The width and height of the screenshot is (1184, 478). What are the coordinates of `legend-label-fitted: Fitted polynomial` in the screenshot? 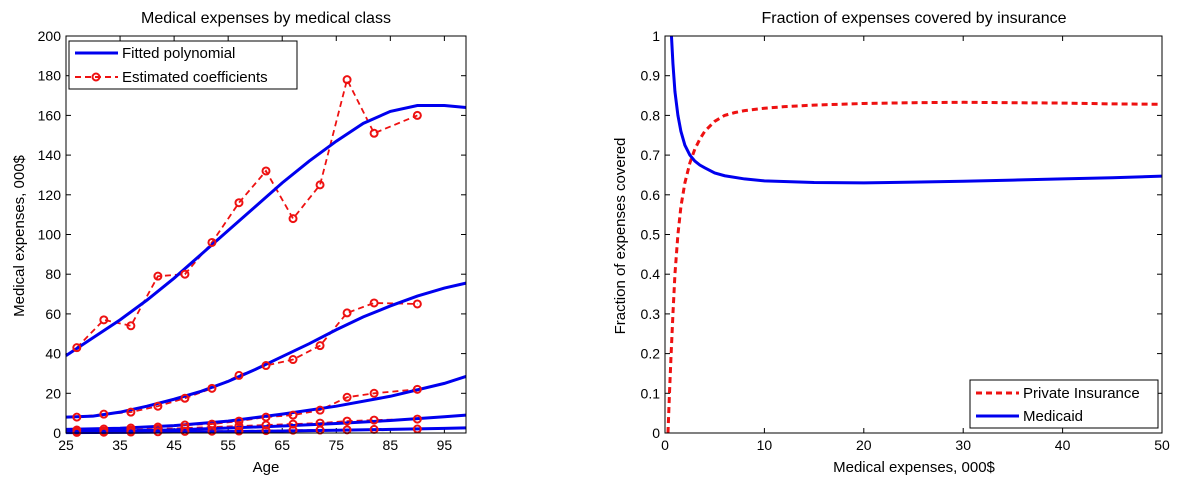 It's located at (178, 53).